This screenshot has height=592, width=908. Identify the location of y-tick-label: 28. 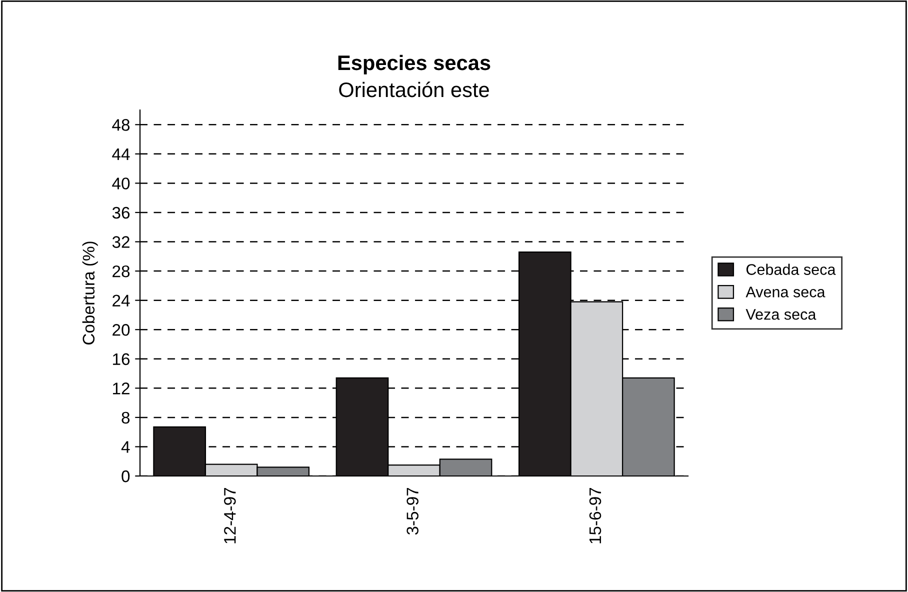
(121, 271).